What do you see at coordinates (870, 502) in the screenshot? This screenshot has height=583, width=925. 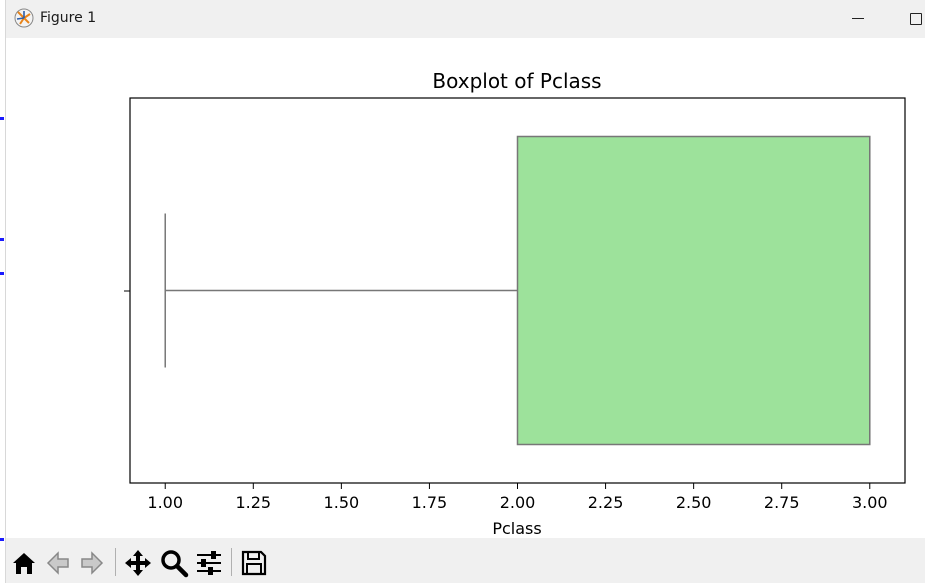 I see `x-tick-label: 3.00` at bounding box center [870, 502].